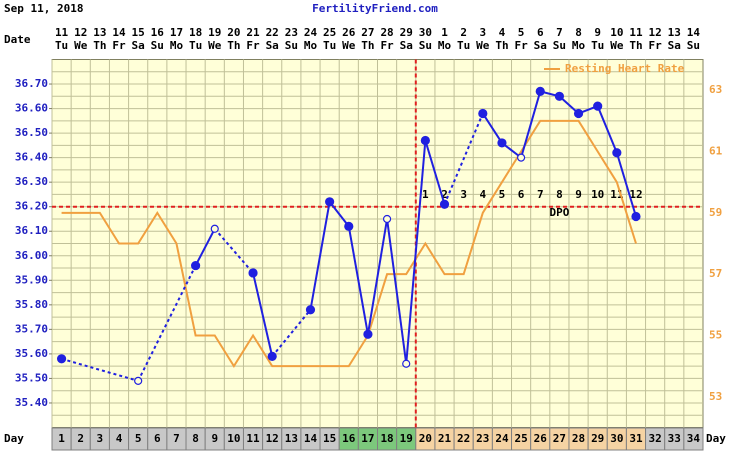 Image resolution: width=750 pixels, height=451 pixels. What do you see at coordinates (31, 255) in the screenshot?
I see `y-tick-label: 36.00` at bounding box center [31, 255].